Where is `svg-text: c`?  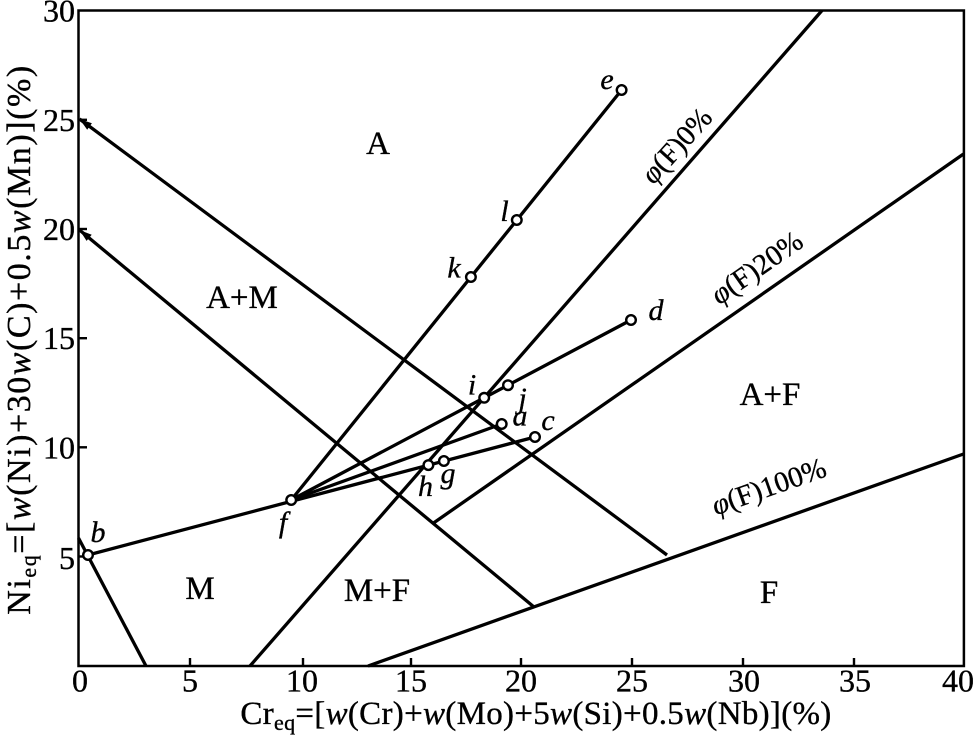 svg-text: c is located at coordinates (547, 420).